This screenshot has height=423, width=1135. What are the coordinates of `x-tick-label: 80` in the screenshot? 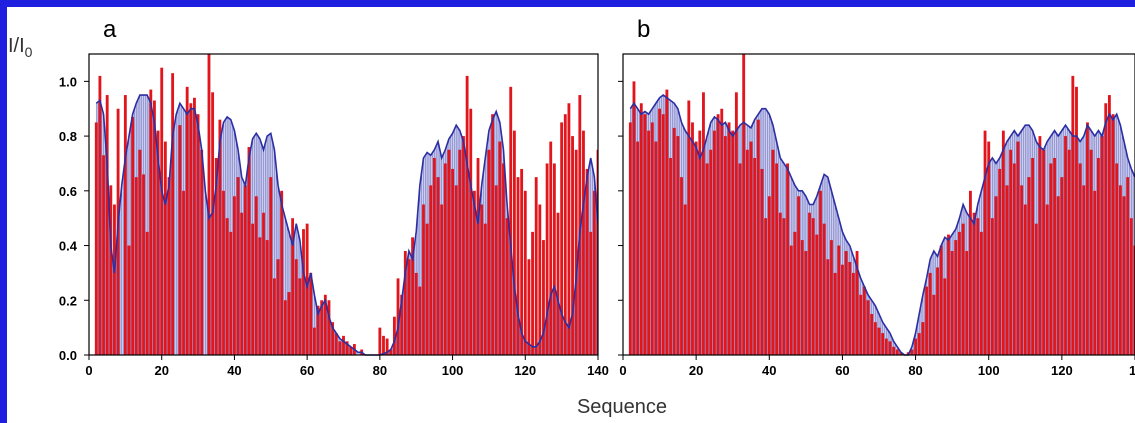 It's located at (915, 370).